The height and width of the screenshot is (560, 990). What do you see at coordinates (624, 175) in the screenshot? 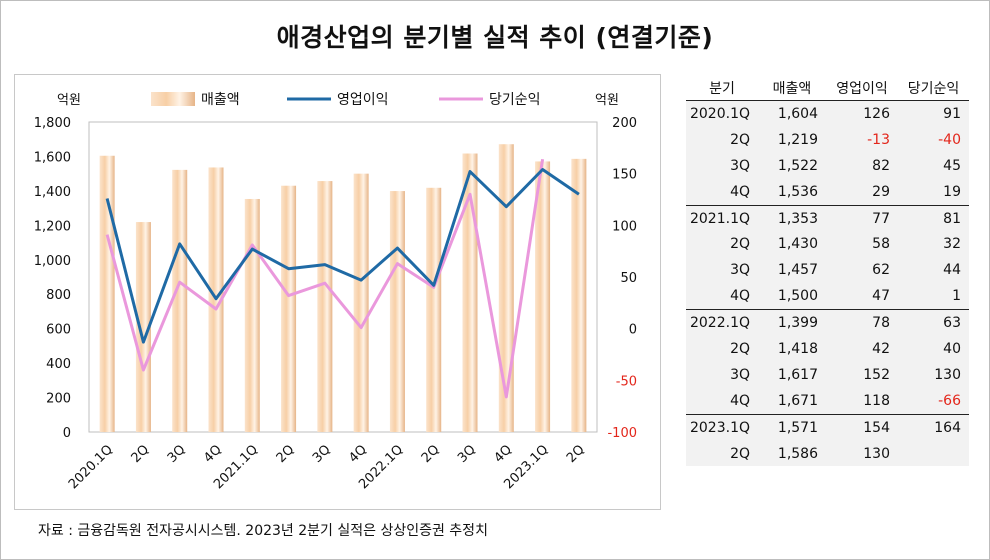
I see `y-right-tick-label: 150` at bounding box center [624, 175].